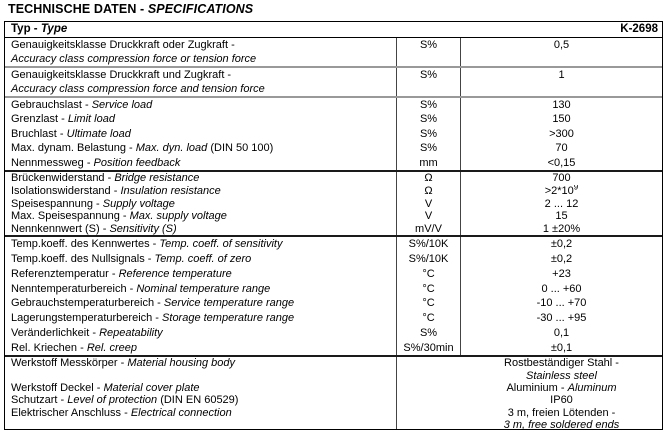 This screenshot has width=670, height=435. What do you see at coordinates (428, 244) in the screenshot?
I see `spec-unit: S%/10K` at bounding box center [428, 244].